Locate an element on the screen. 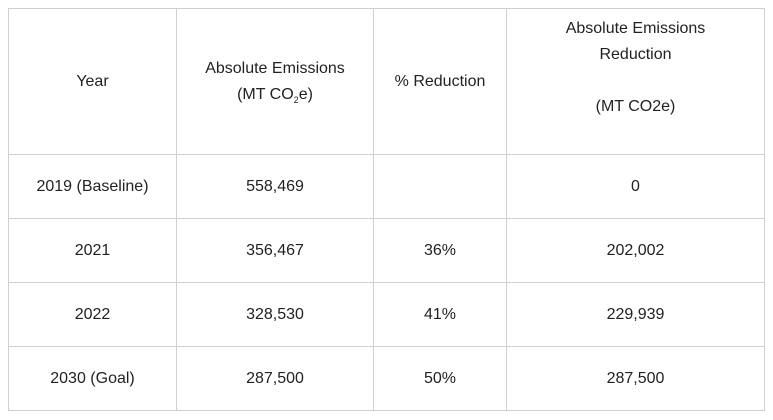 This screenshot has width=773, height=420. cell-year: 2030 (Goal) is located at coordinates (92, 378).